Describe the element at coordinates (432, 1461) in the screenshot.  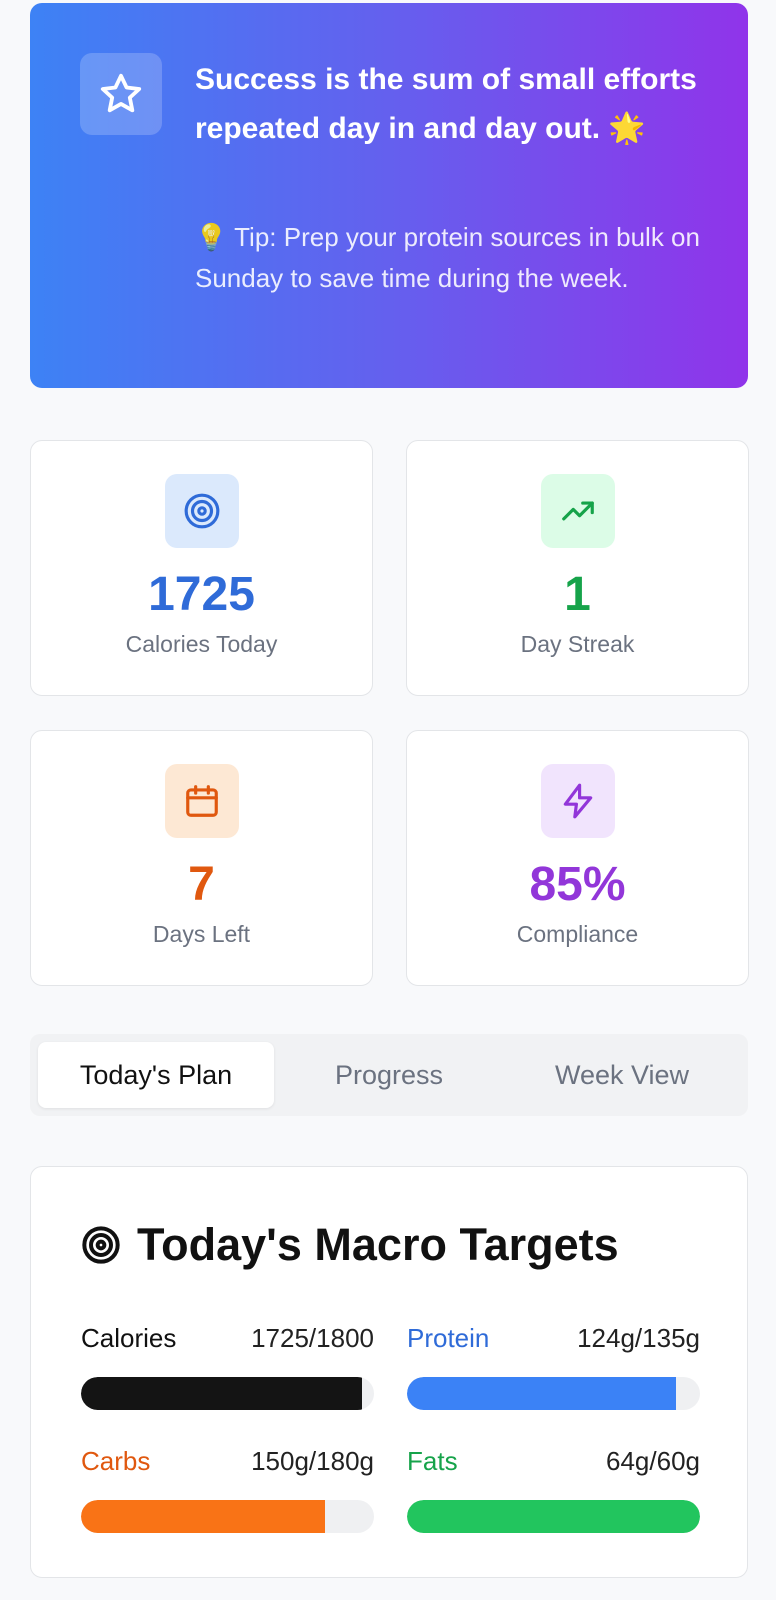
I see `macro-name: Fats` at that location.